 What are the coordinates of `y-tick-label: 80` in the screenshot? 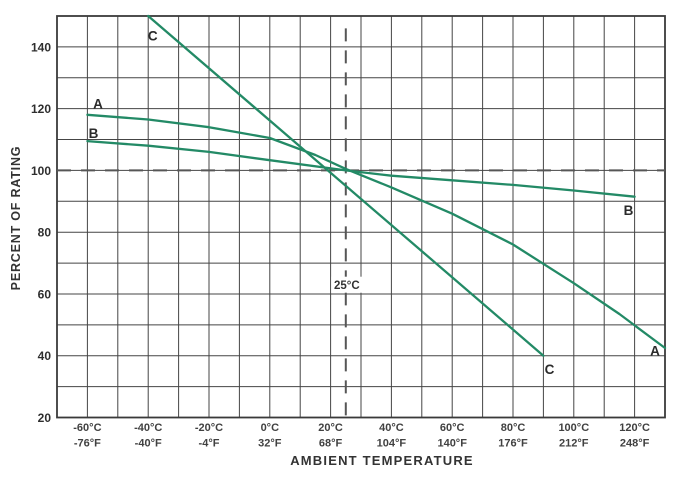 It's located at (45, 233).